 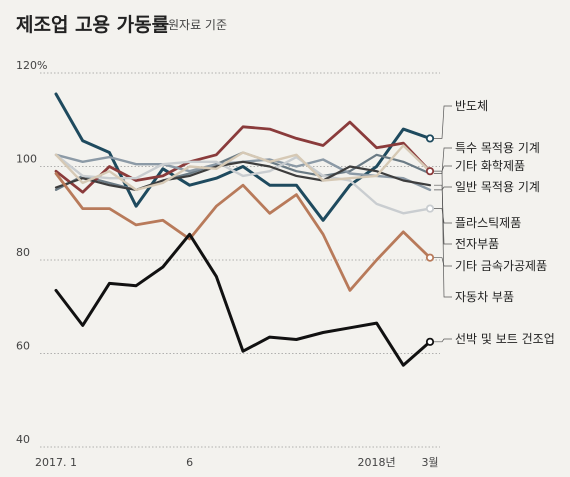 What do you see at coordinates (430, 341) in the screenshot?
I see `end-marker-선박-및-보트-건조업` at bounding box center [430, 341].